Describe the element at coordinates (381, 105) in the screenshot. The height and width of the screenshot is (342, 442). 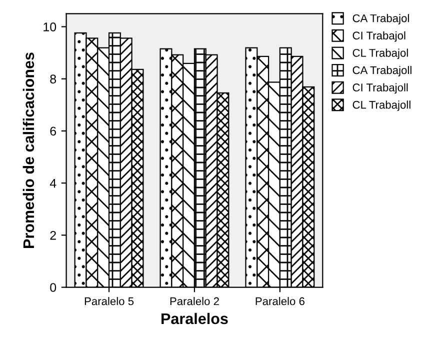
I see `legend-label: CL Trabajoll` at that location.